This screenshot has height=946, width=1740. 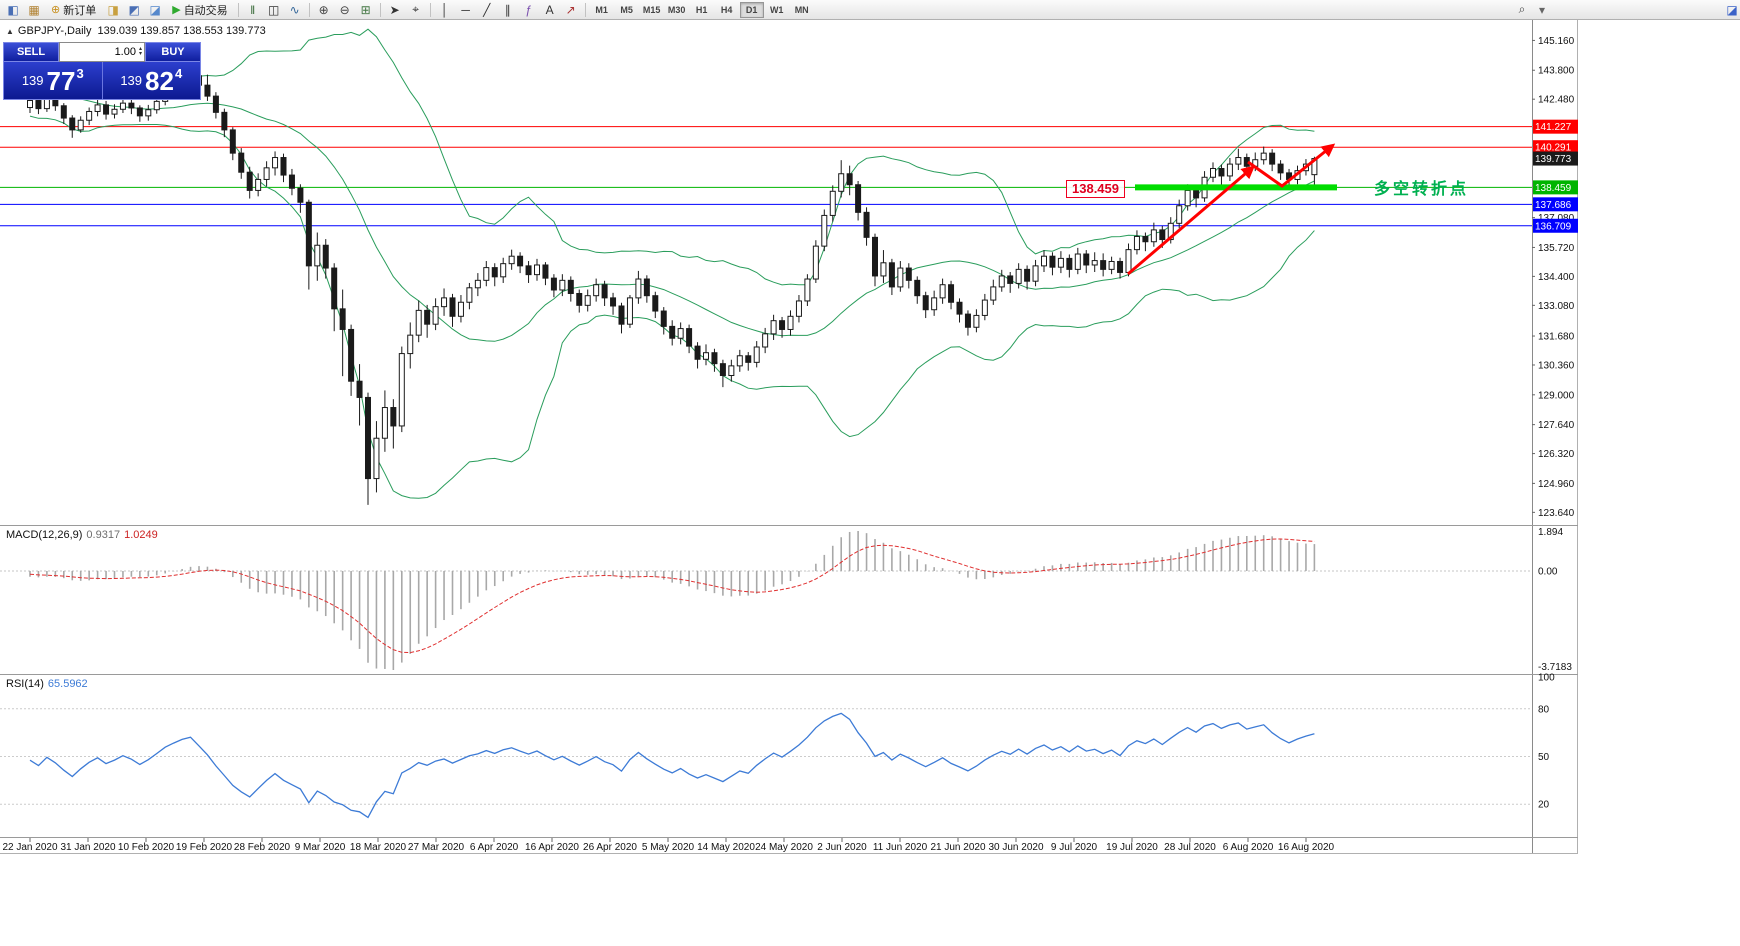 I want to click on rsi-axis: 100 80 50 20, so click(x=1546, y=742).